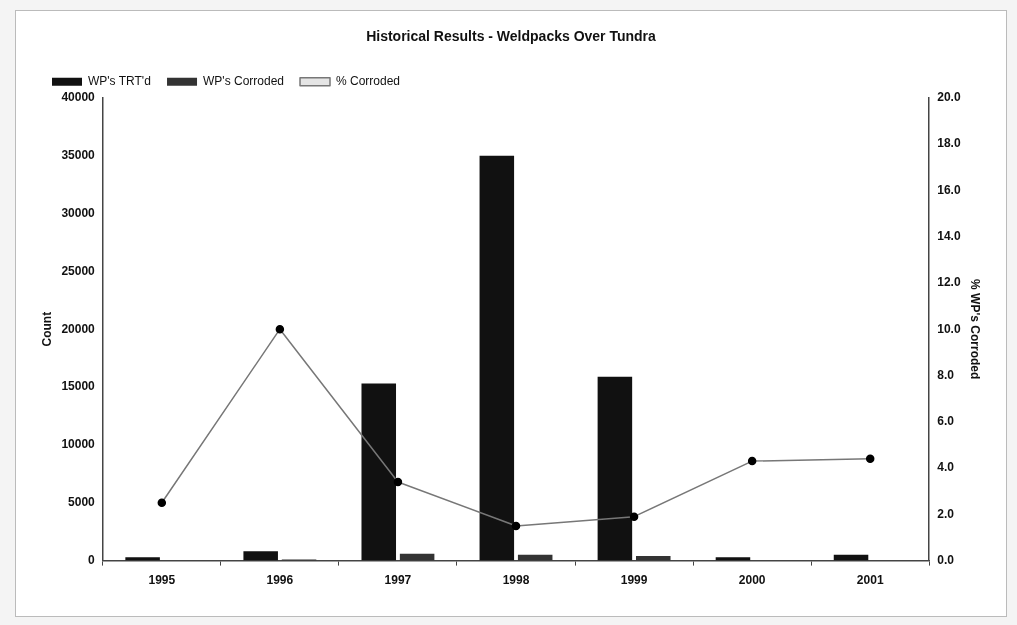 The height and width of the screenshot is (625, 1017). I want to click on legend-label: WP's TRT'd, so click(119, 81).